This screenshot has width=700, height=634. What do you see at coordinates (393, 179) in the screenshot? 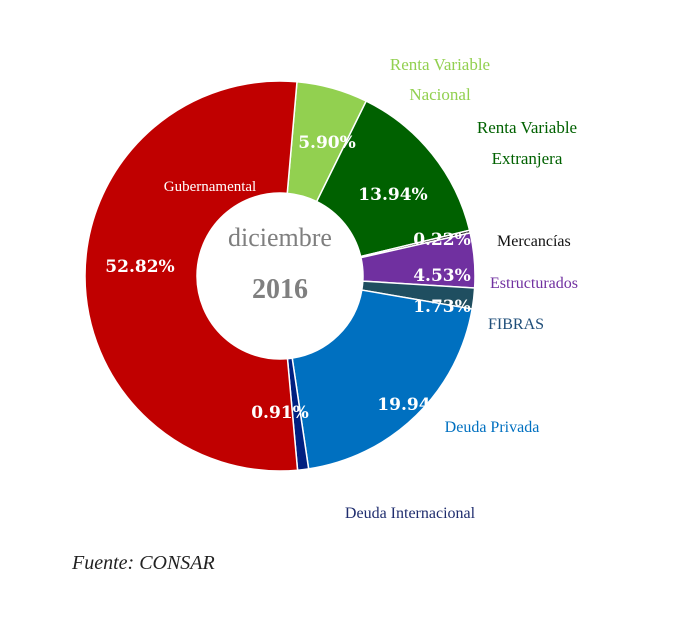
I see `donut-slice-renta-variable-extranjera` at bounding box center [393, 179].